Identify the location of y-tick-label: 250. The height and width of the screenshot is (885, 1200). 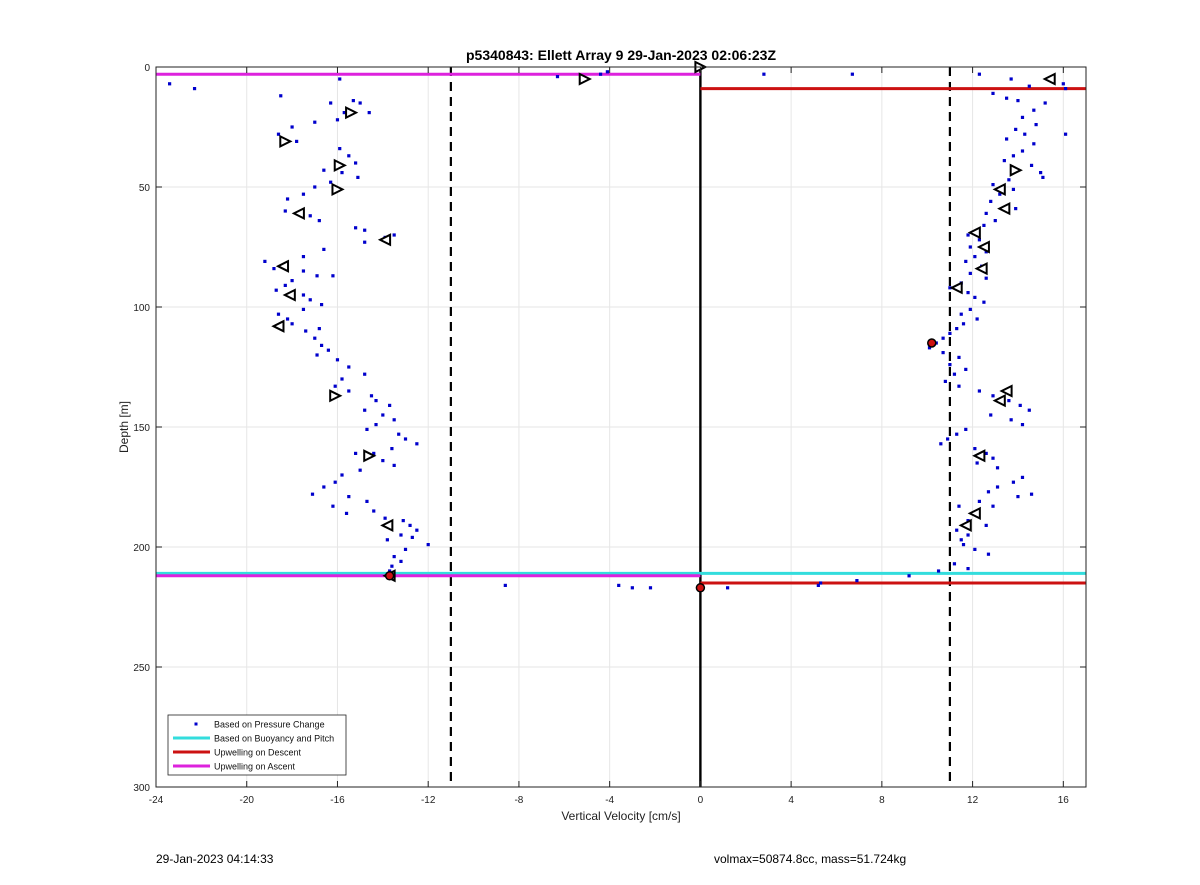
(141, 668).